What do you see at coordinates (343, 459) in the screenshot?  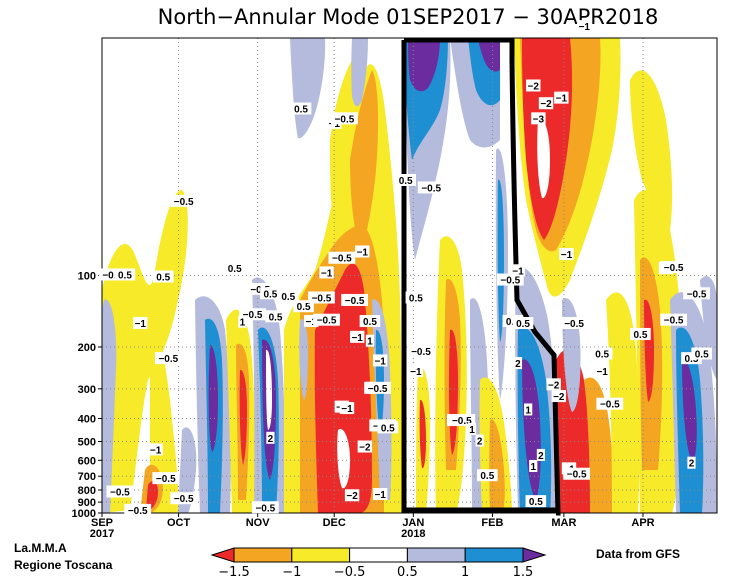 I see `fill-white-dec` at bounding box center [343, 459].